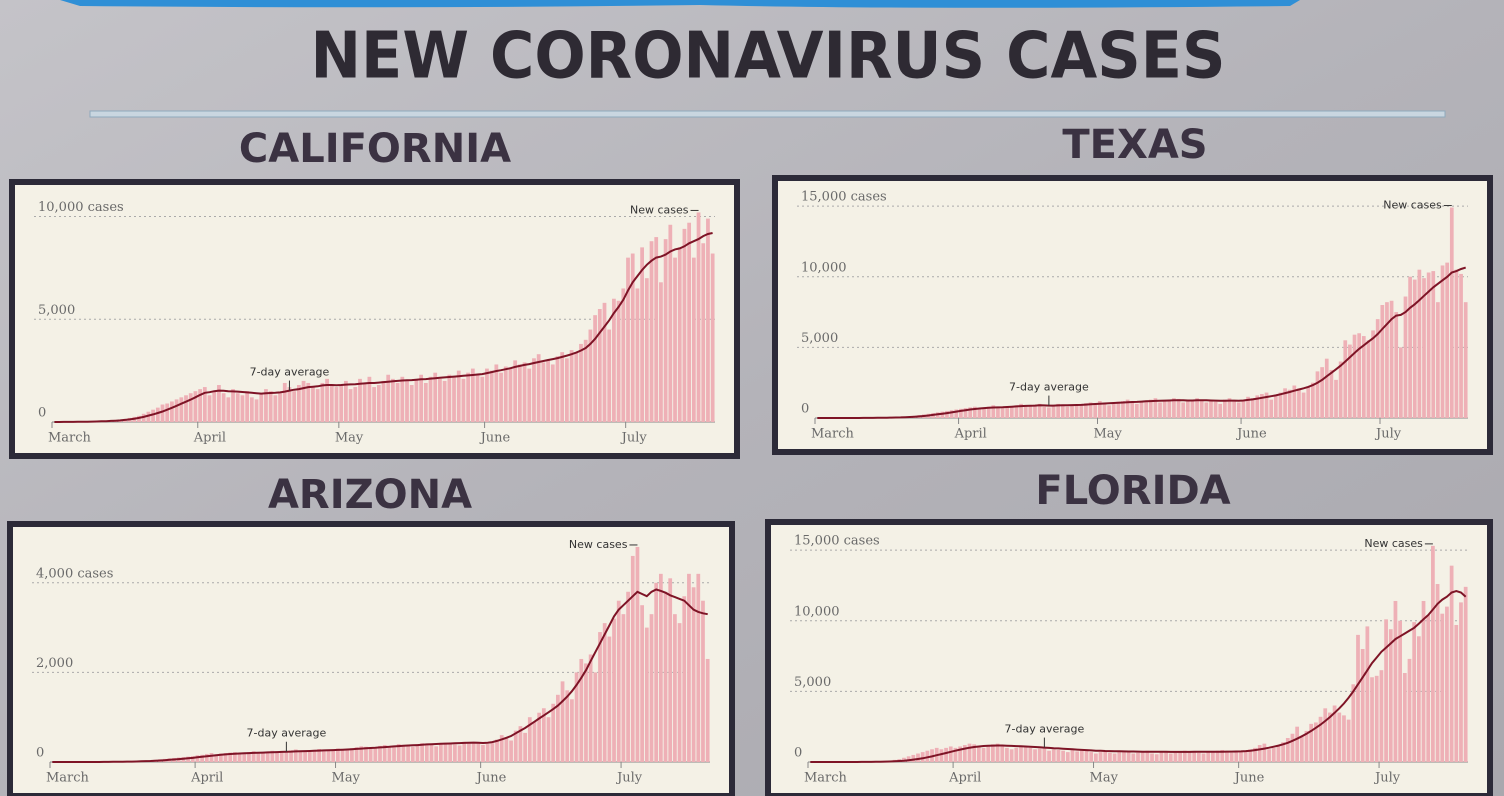  Describe the element at coordinates (805, 409) in the screenshot. I see `y-tick-label: 0` at that location.